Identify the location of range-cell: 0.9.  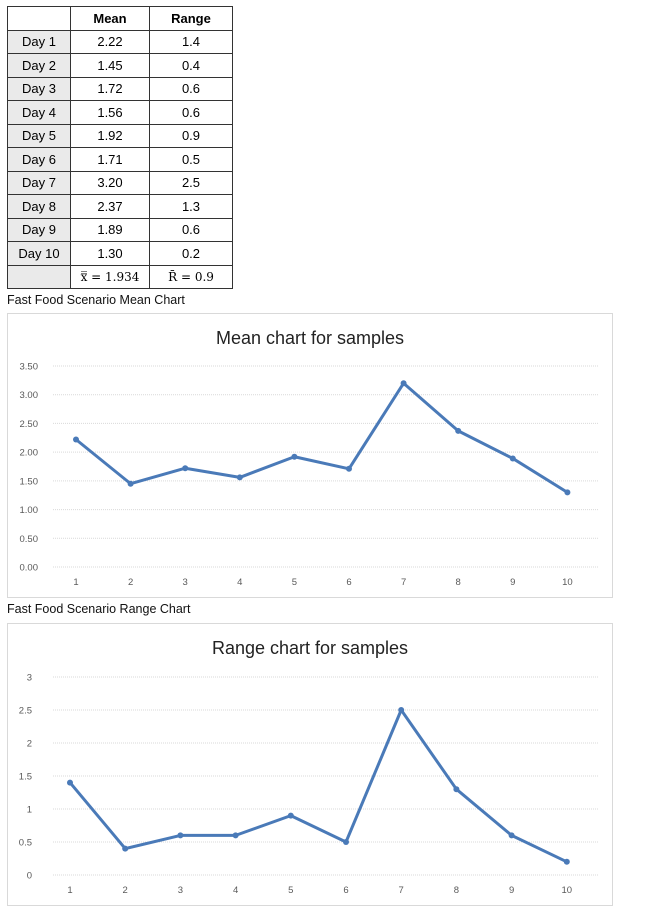
(191, 135).